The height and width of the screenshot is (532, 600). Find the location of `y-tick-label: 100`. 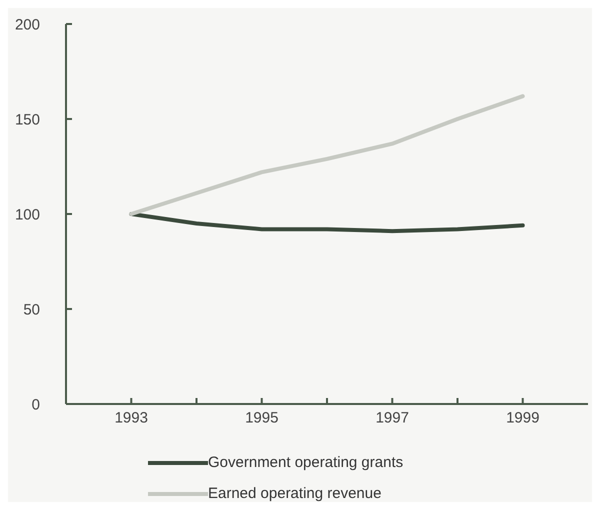

y-tick-label: 100 is located at coordinates (27, 215).